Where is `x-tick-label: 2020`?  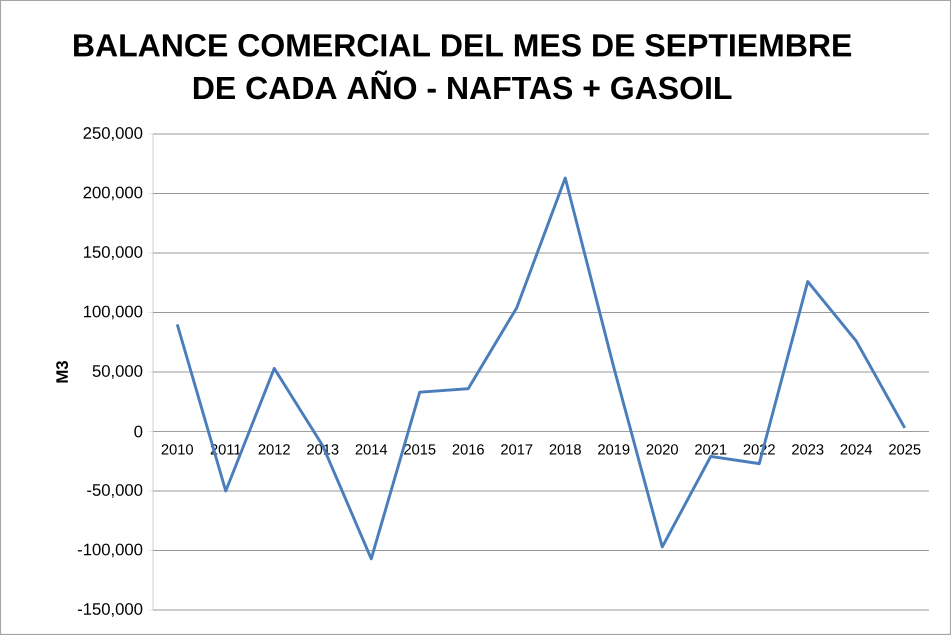 x-tick-label: 2020 is located at coordinates (662, 449).